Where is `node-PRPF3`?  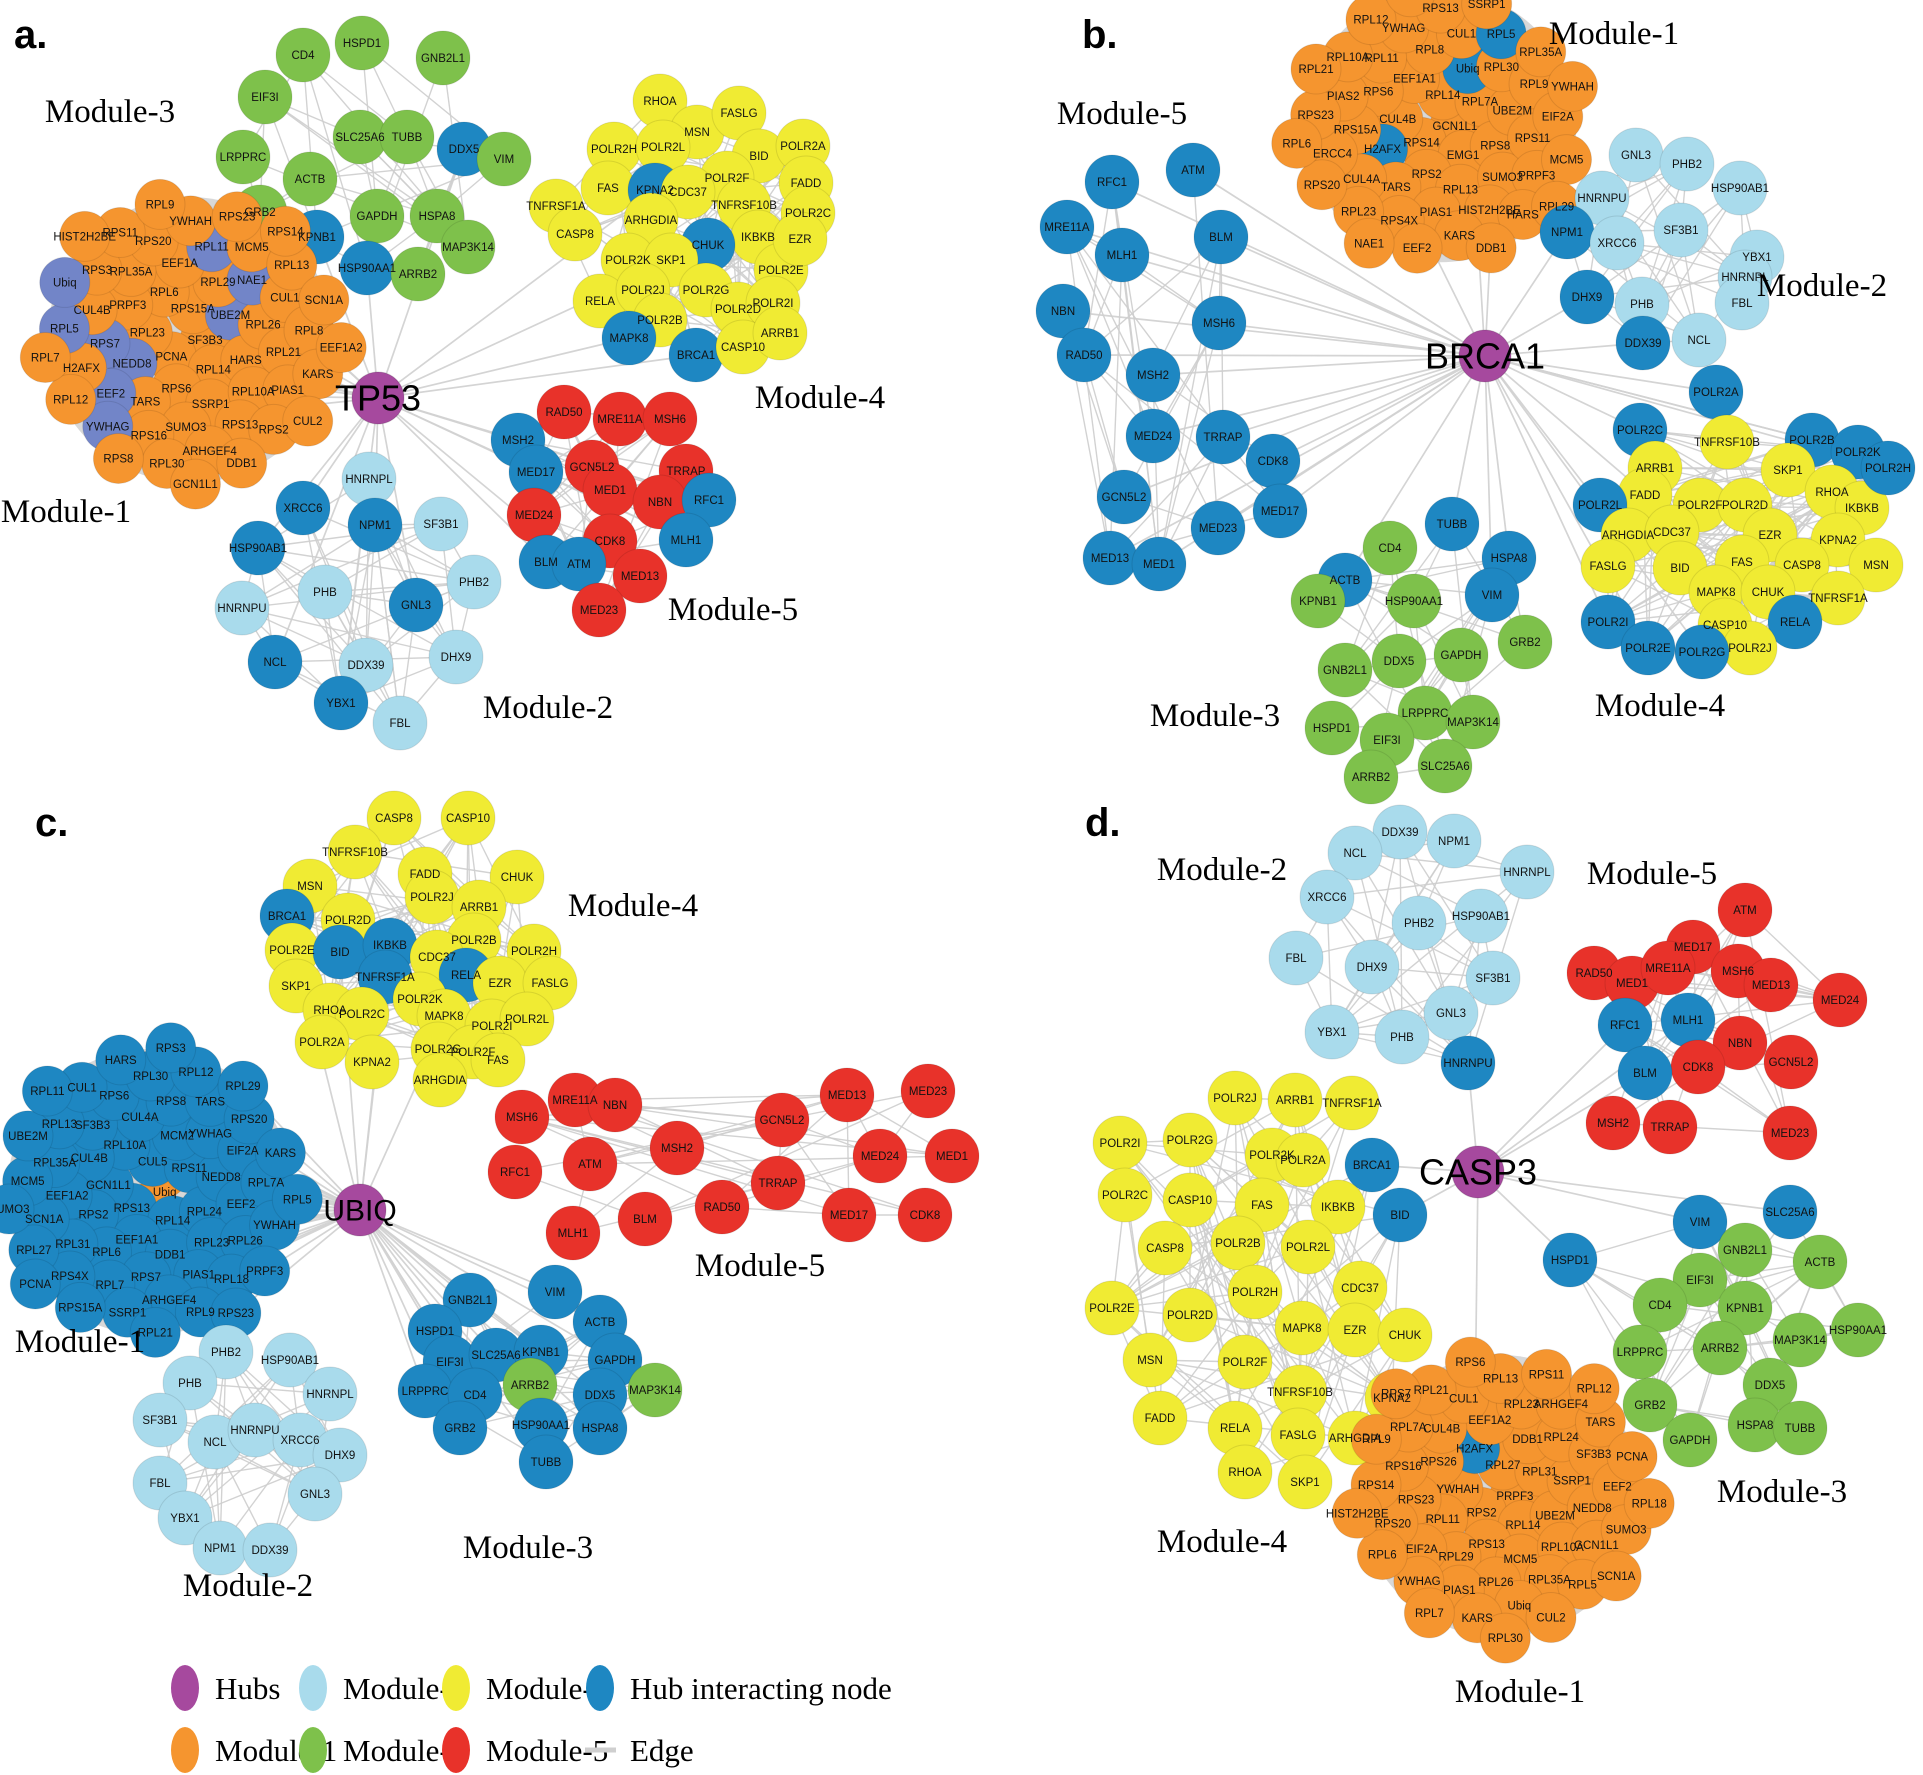 node-PRPF3 is located at coordinates (265, 1271).